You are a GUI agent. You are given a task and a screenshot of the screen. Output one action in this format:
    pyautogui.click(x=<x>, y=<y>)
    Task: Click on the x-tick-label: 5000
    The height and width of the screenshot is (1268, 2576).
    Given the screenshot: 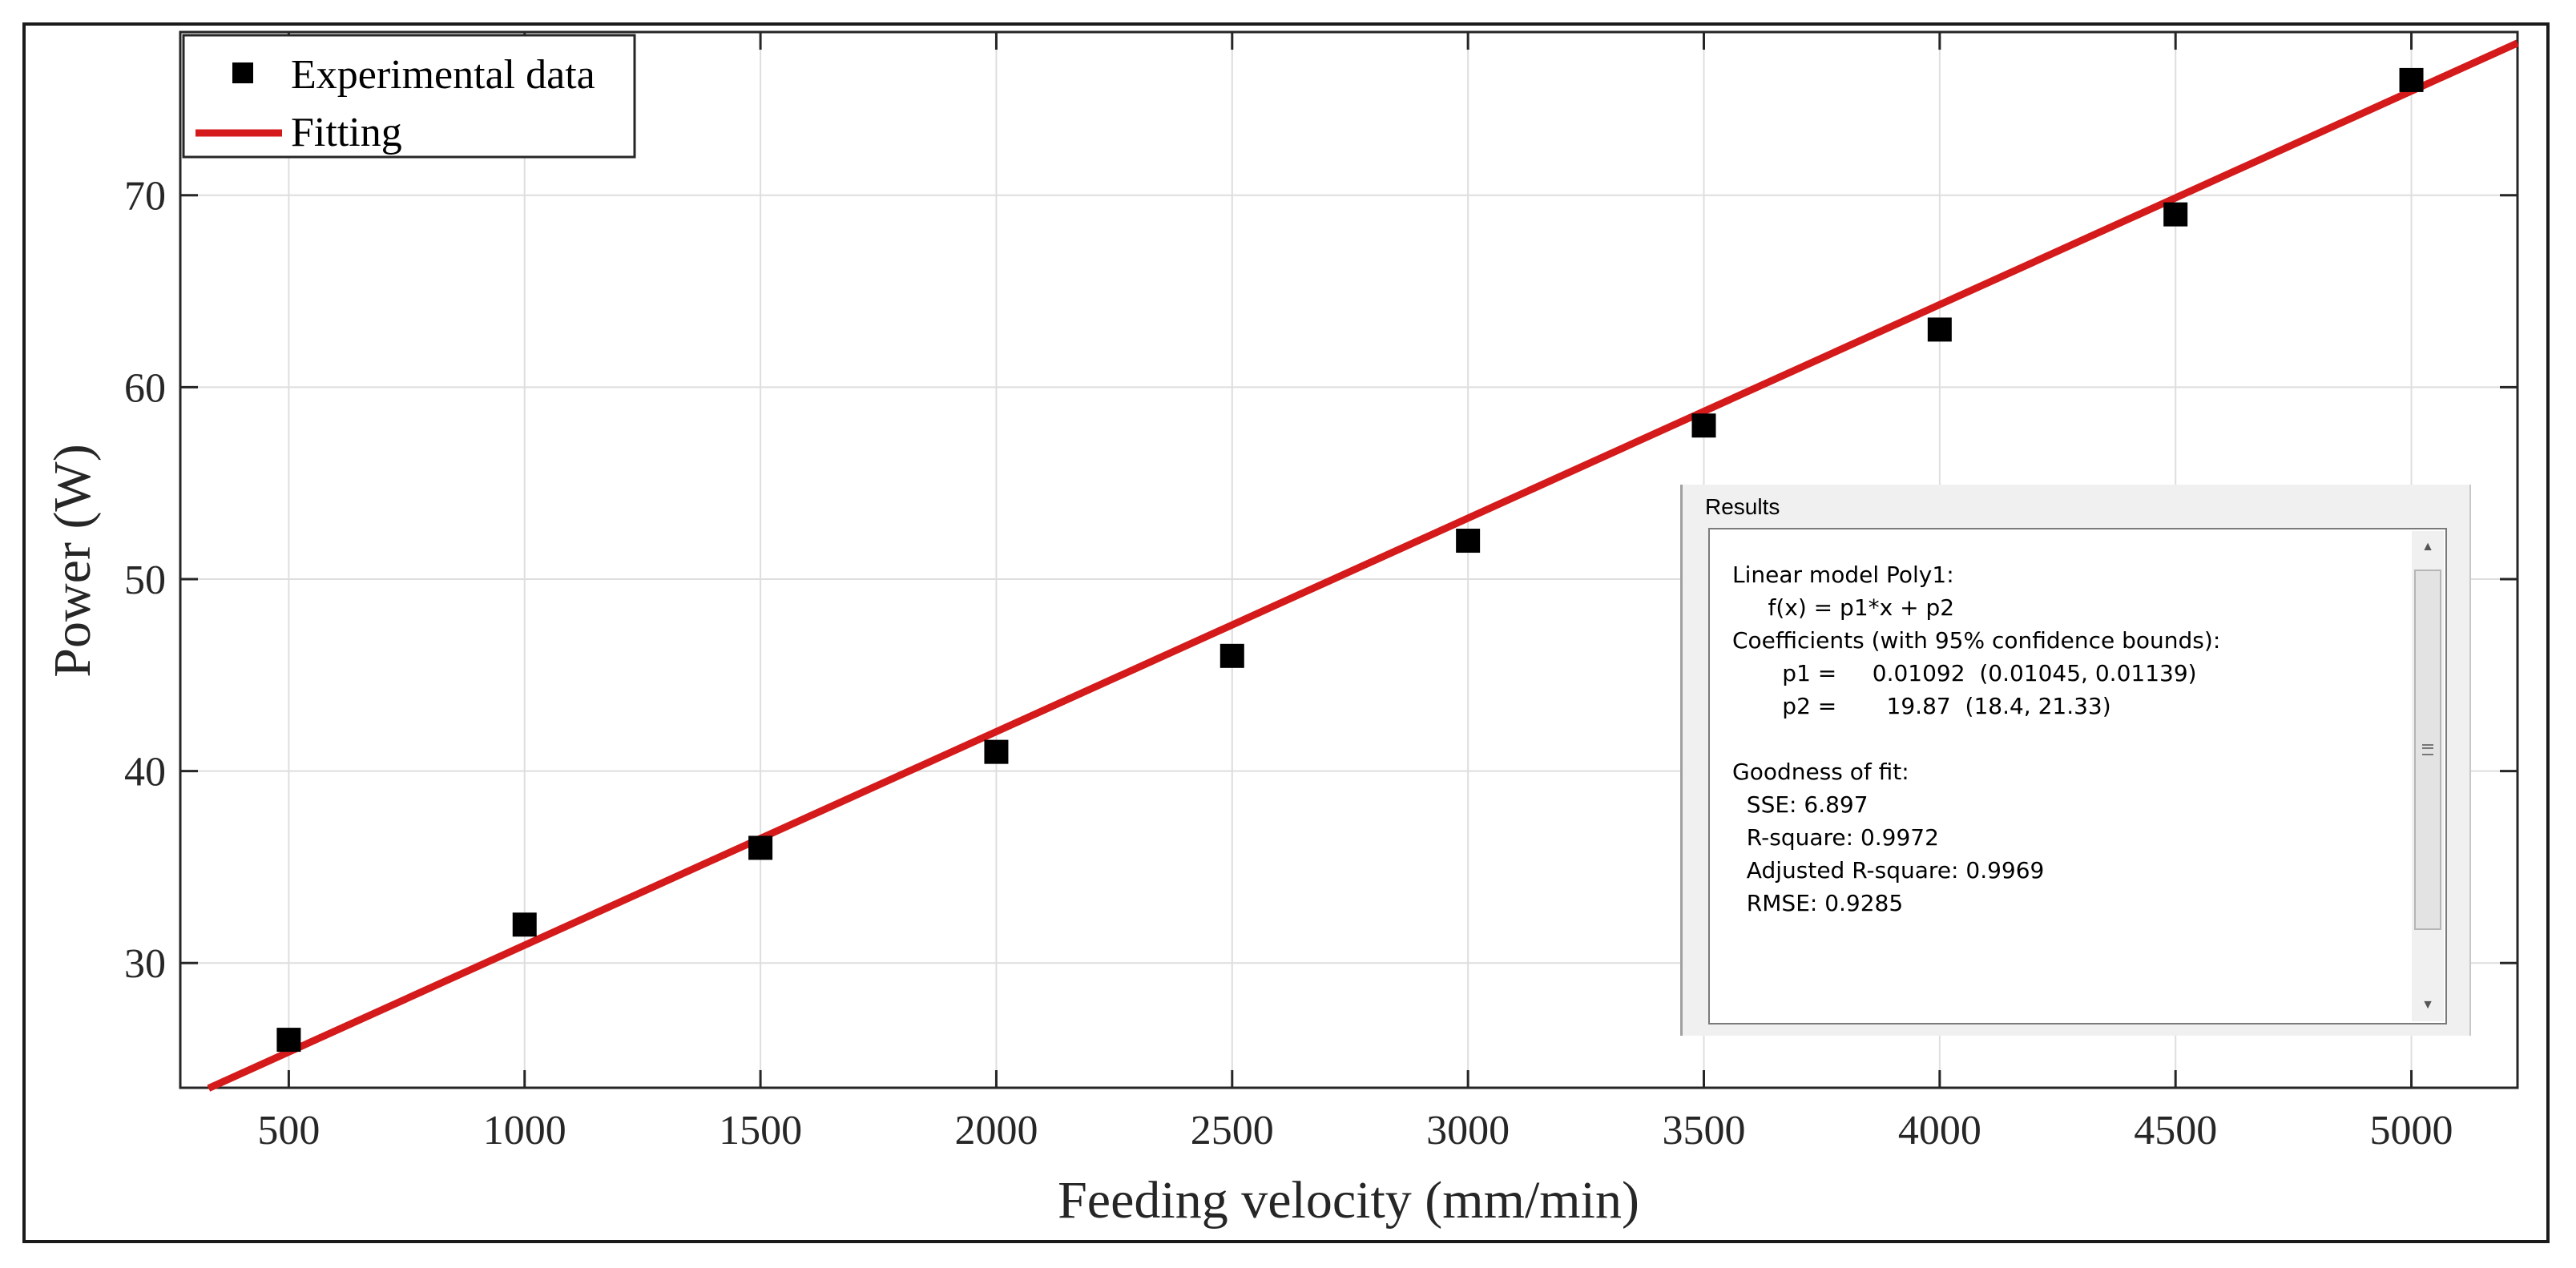 What is the action you would take?
    pyautogui.click(x=2411, y=1130)
    